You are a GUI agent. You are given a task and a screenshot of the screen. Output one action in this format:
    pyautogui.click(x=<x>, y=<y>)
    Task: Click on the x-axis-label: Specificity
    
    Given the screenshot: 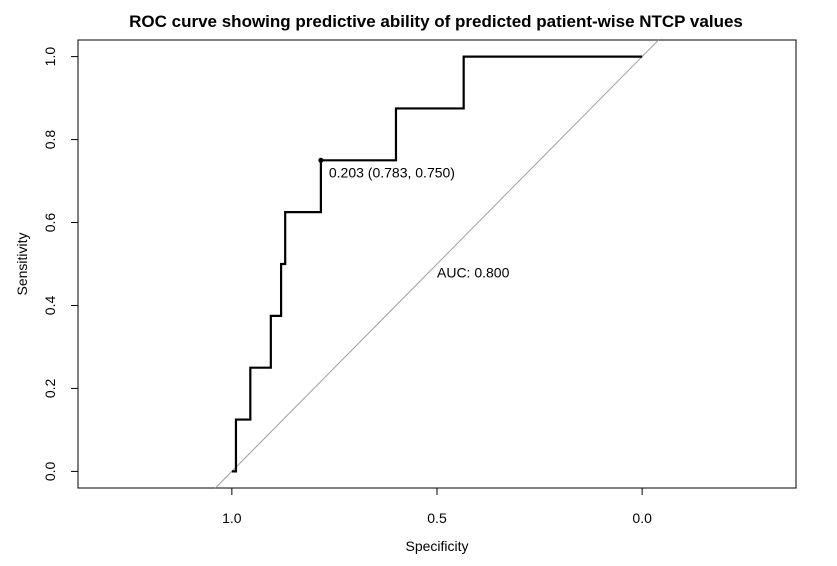 What is the action you would take?
    pyautogui.click(x=436, y=546)
    